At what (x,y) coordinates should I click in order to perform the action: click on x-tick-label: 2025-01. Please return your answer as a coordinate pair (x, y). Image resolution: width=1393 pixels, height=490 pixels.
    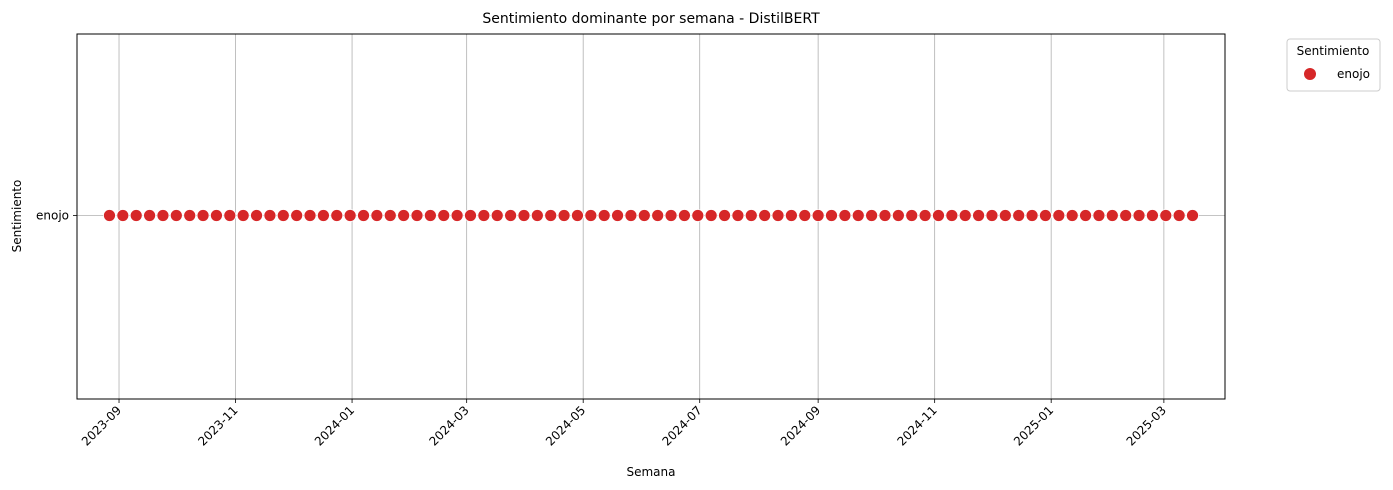
    Looking at the image, I should click on (1033, 425).